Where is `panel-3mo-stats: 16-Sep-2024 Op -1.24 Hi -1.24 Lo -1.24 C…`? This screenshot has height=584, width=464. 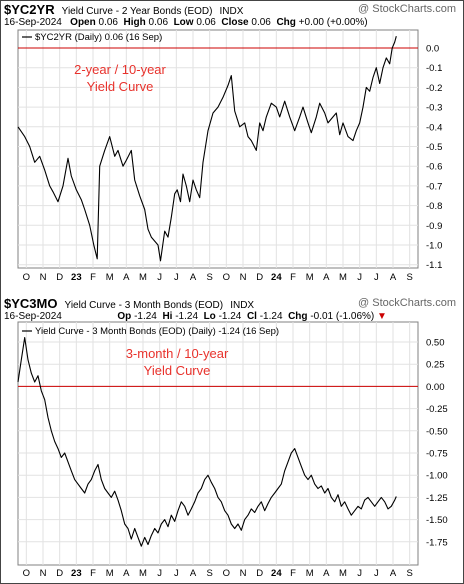 panel-3mo-stats: 16-Sep-2024 Op -1.24 Hi -1.24 Lo -1.24 C… is located at coordinates (195, 316).